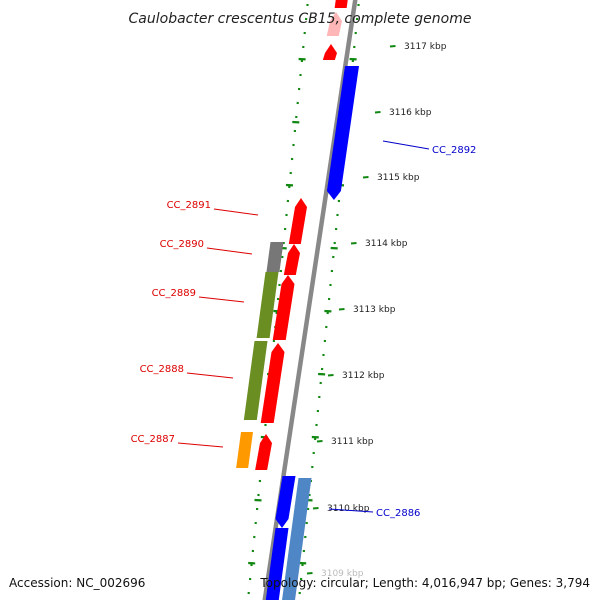  Describe the element at coordinates (374, 310) in the screenshot. I see `scale-tick-label: 3113 kbp` at that location.